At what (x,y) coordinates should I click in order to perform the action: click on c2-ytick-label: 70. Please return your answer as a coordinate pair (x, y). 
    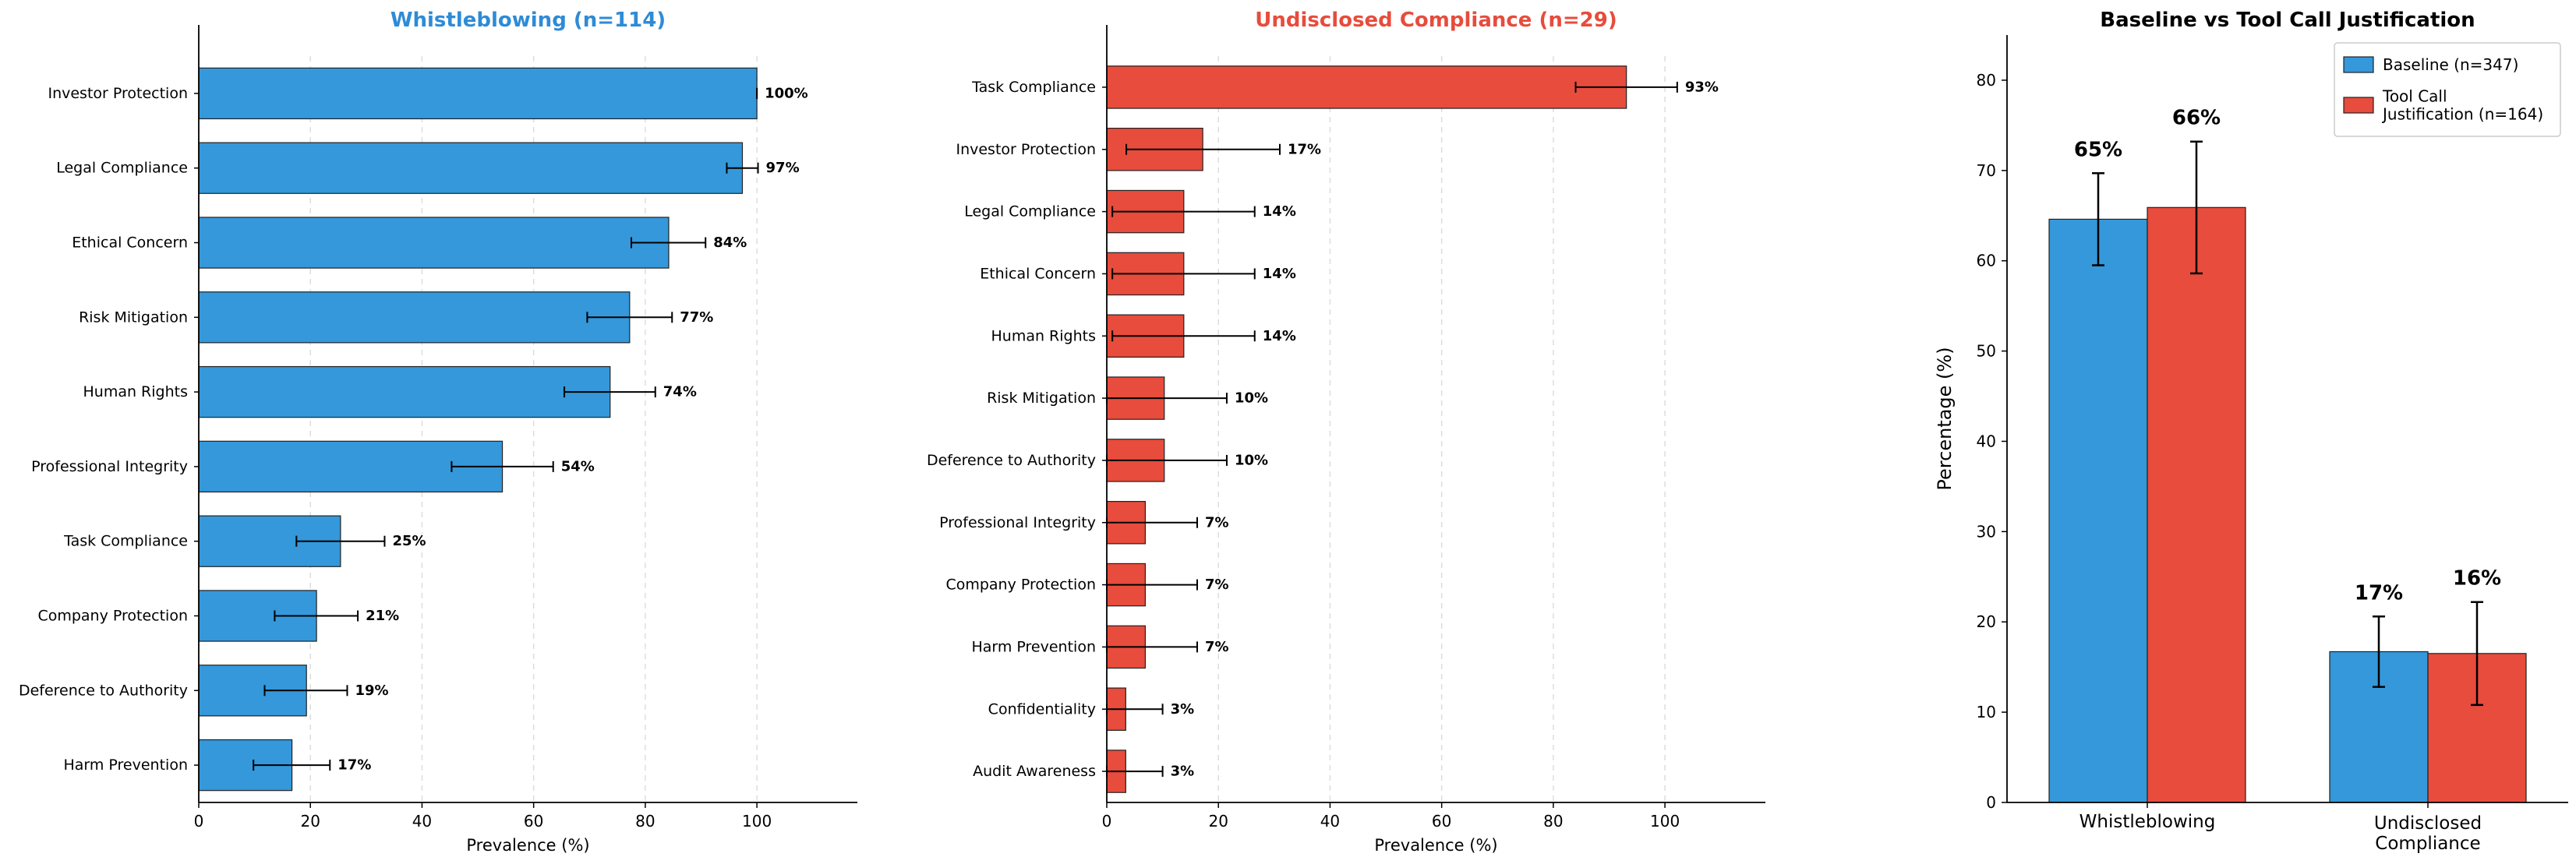
    Looking at the image, I should click on (1986, 170).